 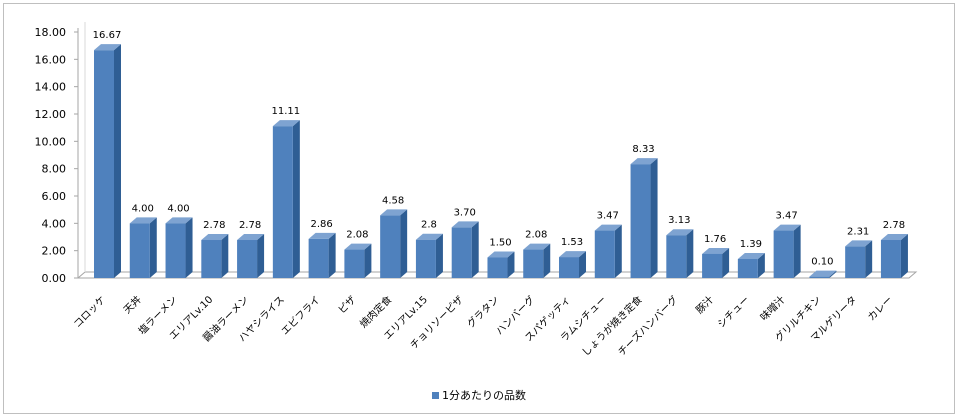 I want to click on data-label: 2.31, so click(x=858, y=231).